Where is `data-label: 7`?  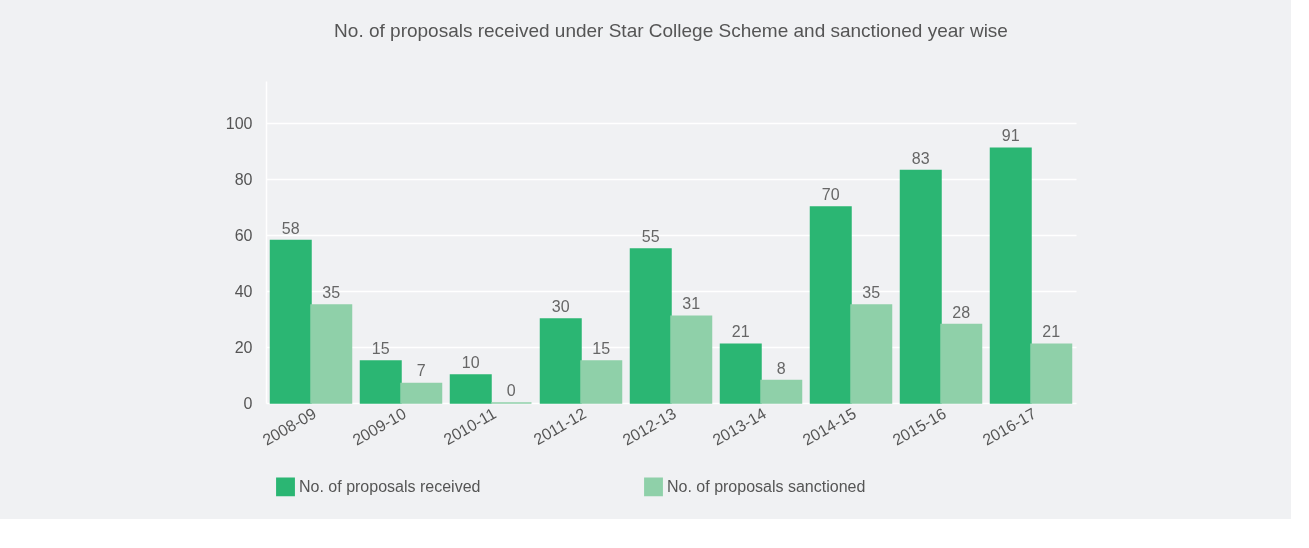 data-label: 7 is located at coordinates (421, 371).